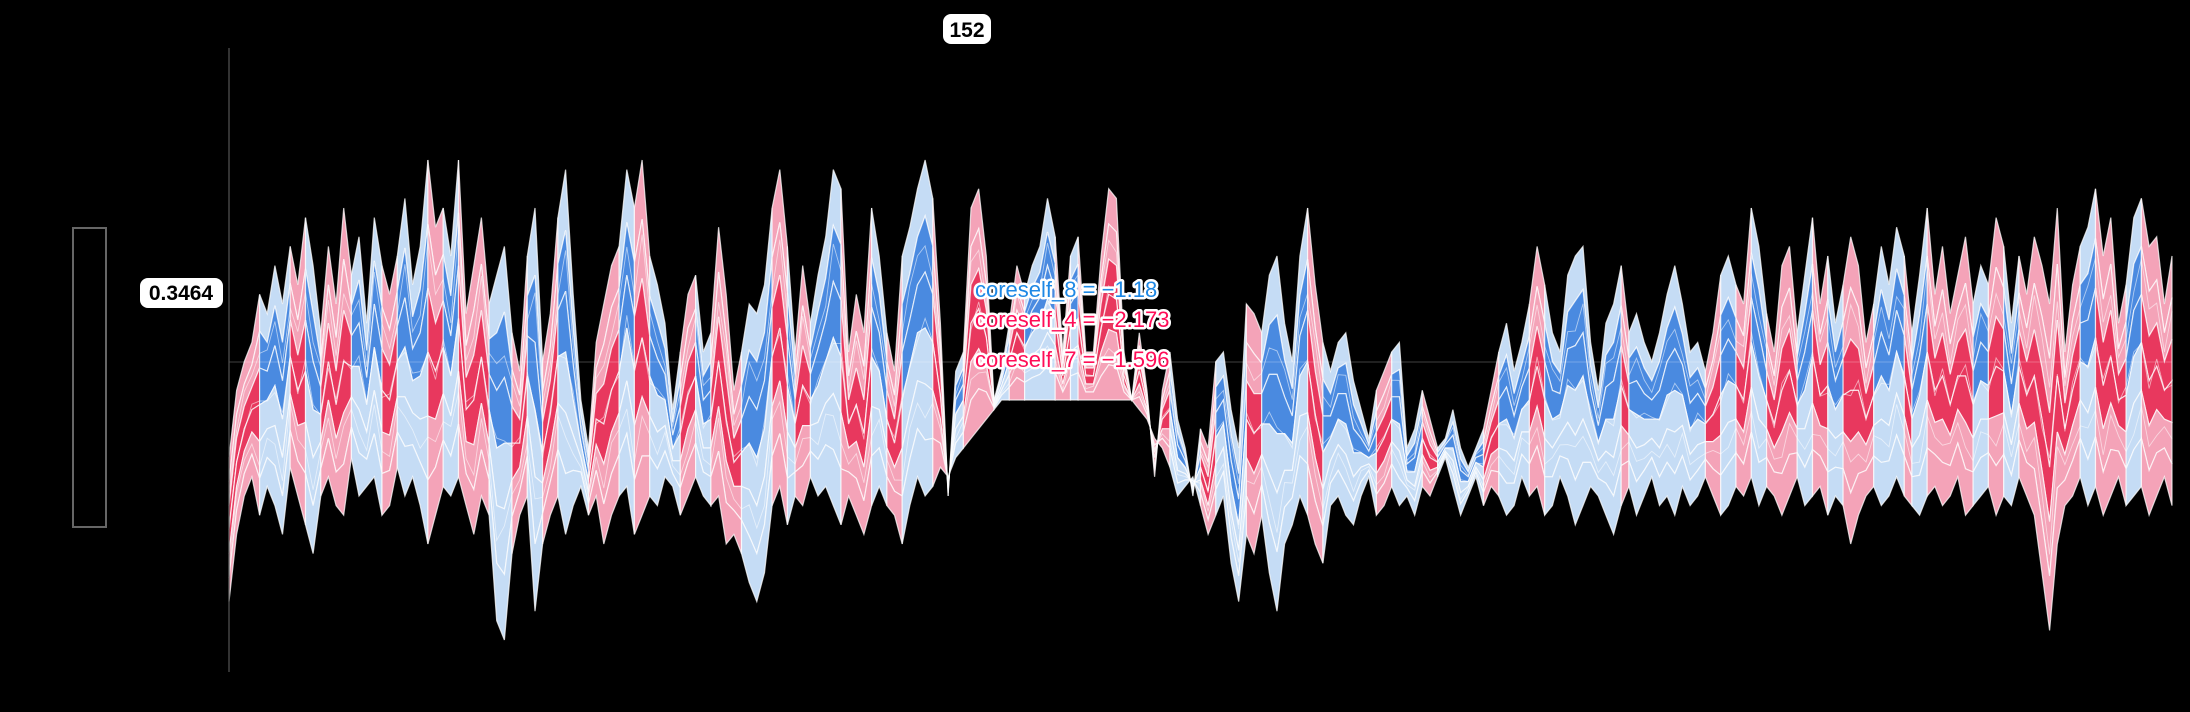  I want to click on top-index-badge-bg, so click(967, 29).